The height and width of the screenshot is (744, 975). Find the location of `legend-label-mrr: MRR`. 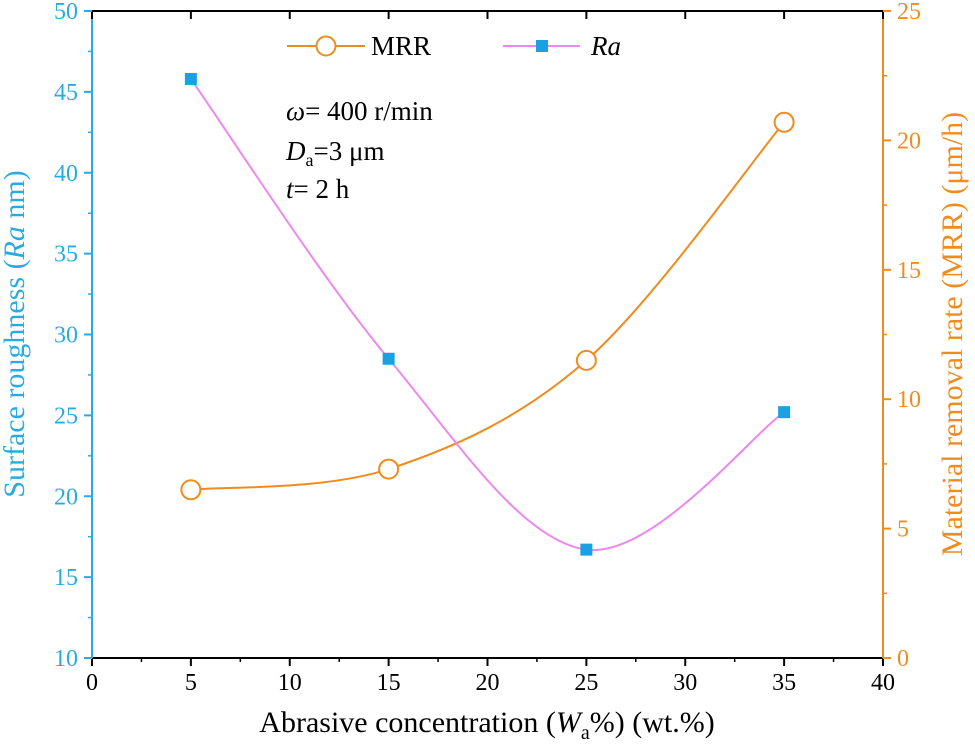

legend-label-mrr: MRR is located at coordinates (401, 46).